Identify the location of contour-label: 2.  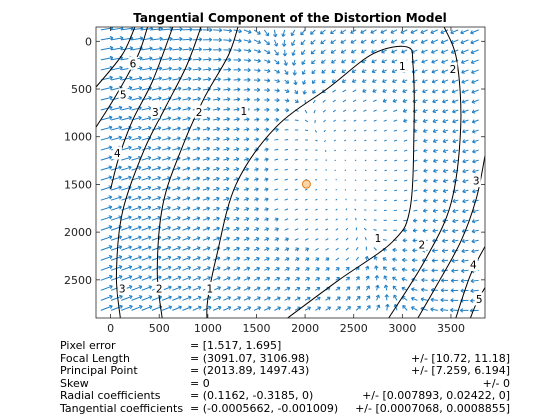
(159, 289).